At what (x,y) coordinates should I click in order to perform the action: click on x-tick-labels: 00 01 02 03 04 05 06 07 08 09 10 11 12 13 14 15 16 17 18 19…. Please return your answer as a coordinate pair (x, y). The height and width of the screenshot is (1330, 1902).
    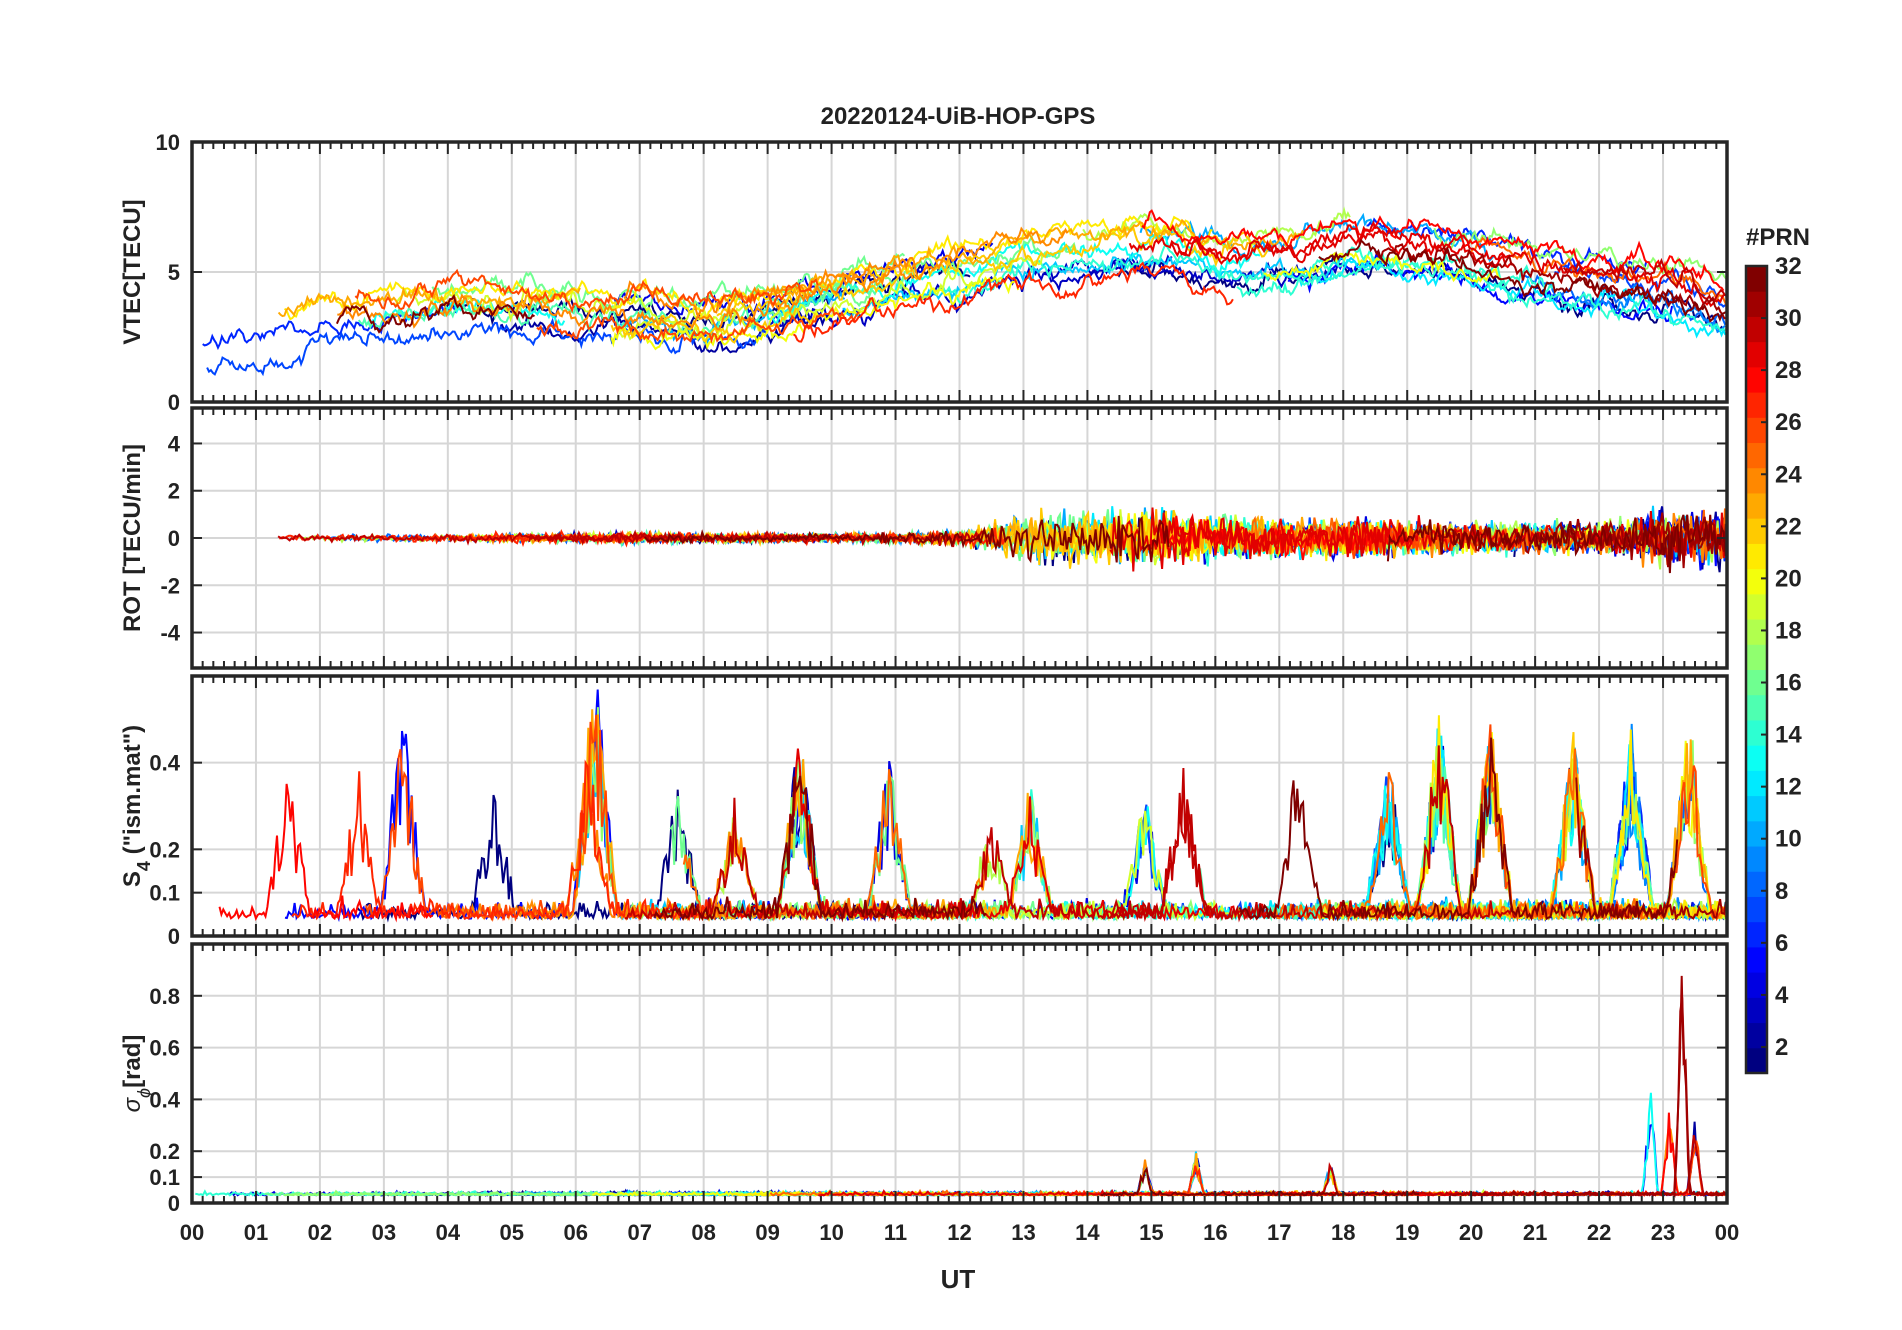
    Looking at the image, I should click on (959, 1232).